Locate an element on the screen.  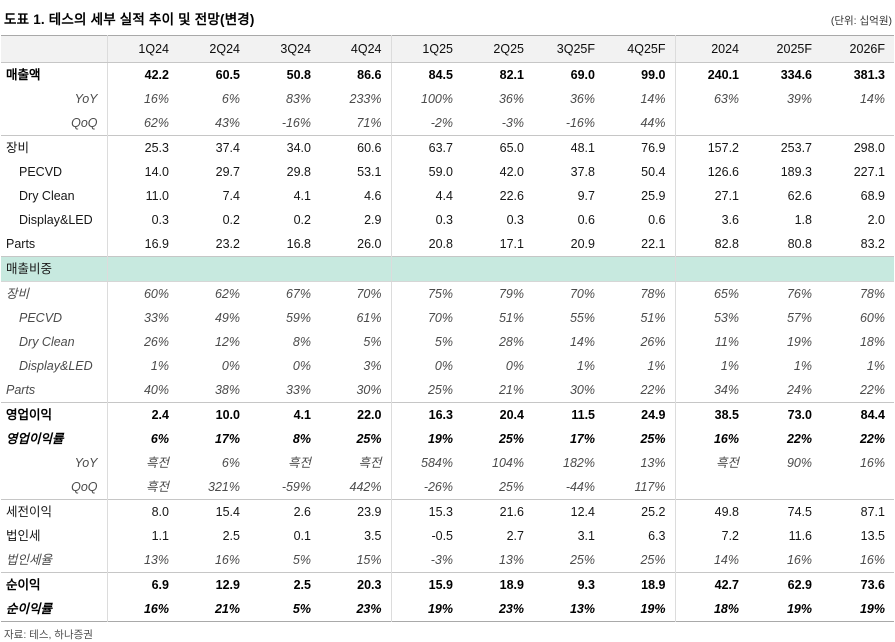
cell-op-qoq-2026f is located at coordinates (857, 487).